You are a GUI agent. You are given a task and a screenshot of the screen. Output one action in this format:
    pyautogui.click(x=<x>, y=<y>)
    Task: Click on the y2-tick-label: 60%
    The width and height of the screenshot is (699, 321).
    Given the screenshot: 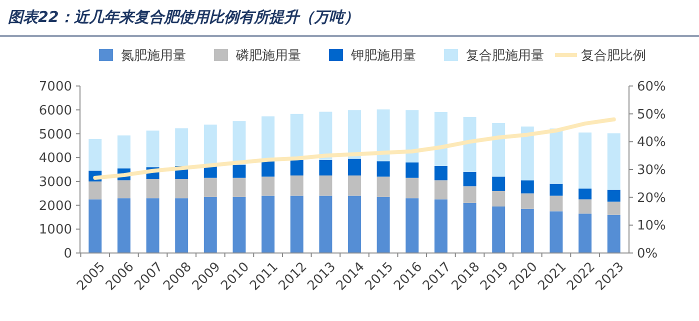 What is the action you would take?
    pyautogui.click(x=651, y=87)
    